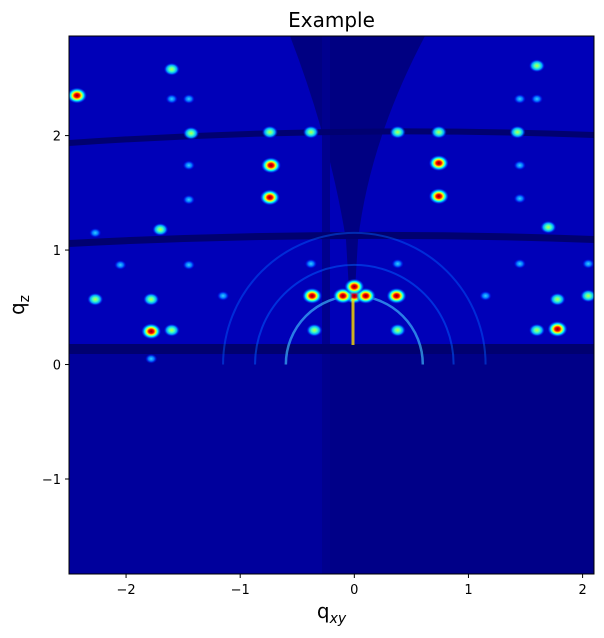 This screenshot has width=604, height=638. I want to click on x-axis-label: qxy, so click(332, 613).